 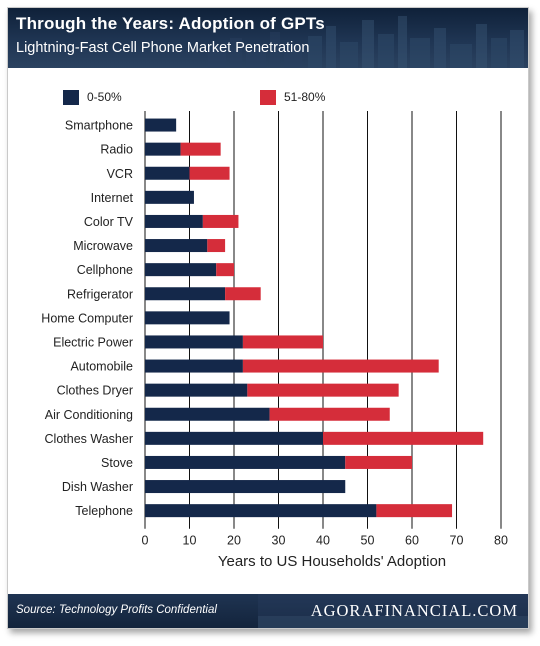 What do you see at coordinates (112, 198) in the screenshot?
I see `category-label-internet: Internet` at bounding box center [112, 198].